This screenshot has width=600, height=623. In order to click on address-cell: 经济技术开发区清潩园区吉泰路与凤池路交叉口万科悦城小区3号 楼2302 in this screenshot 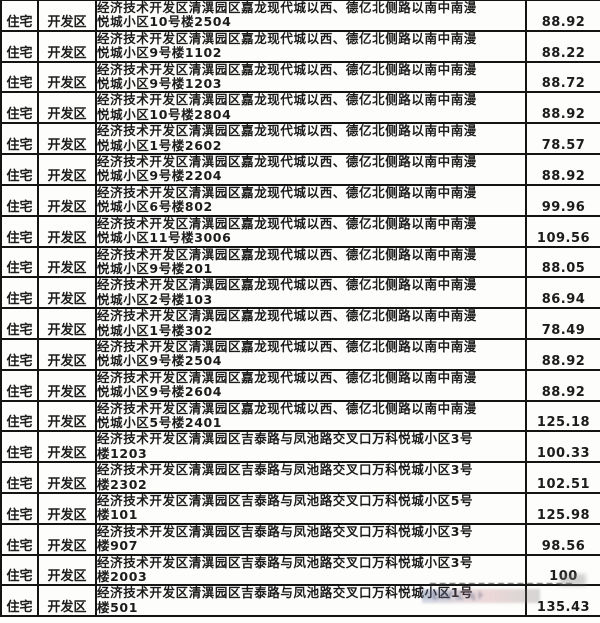, I will do `click(311, 477)`.